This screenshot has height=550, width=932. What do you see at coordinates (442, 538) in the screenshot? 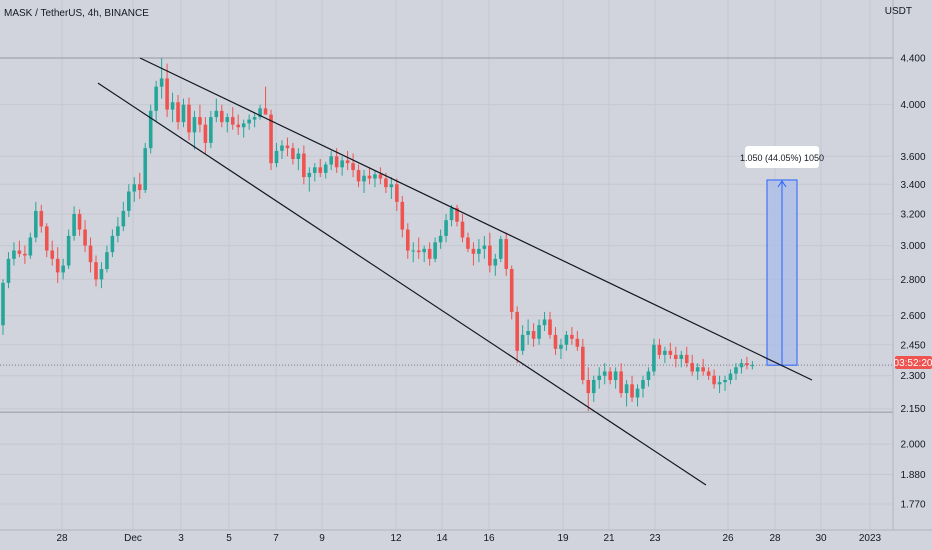
I see `x-tick-label: 14` at bounding box center [442, 538].